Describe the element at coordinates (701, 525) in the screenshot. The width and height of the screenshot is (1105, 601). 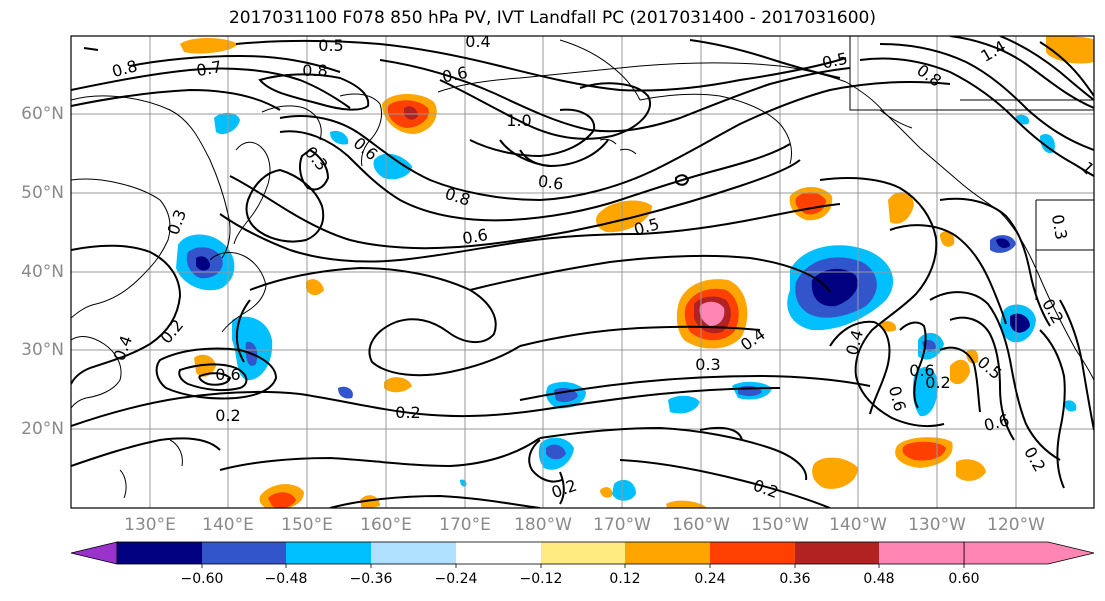
I see `longitude-label: 160°W` at that location.